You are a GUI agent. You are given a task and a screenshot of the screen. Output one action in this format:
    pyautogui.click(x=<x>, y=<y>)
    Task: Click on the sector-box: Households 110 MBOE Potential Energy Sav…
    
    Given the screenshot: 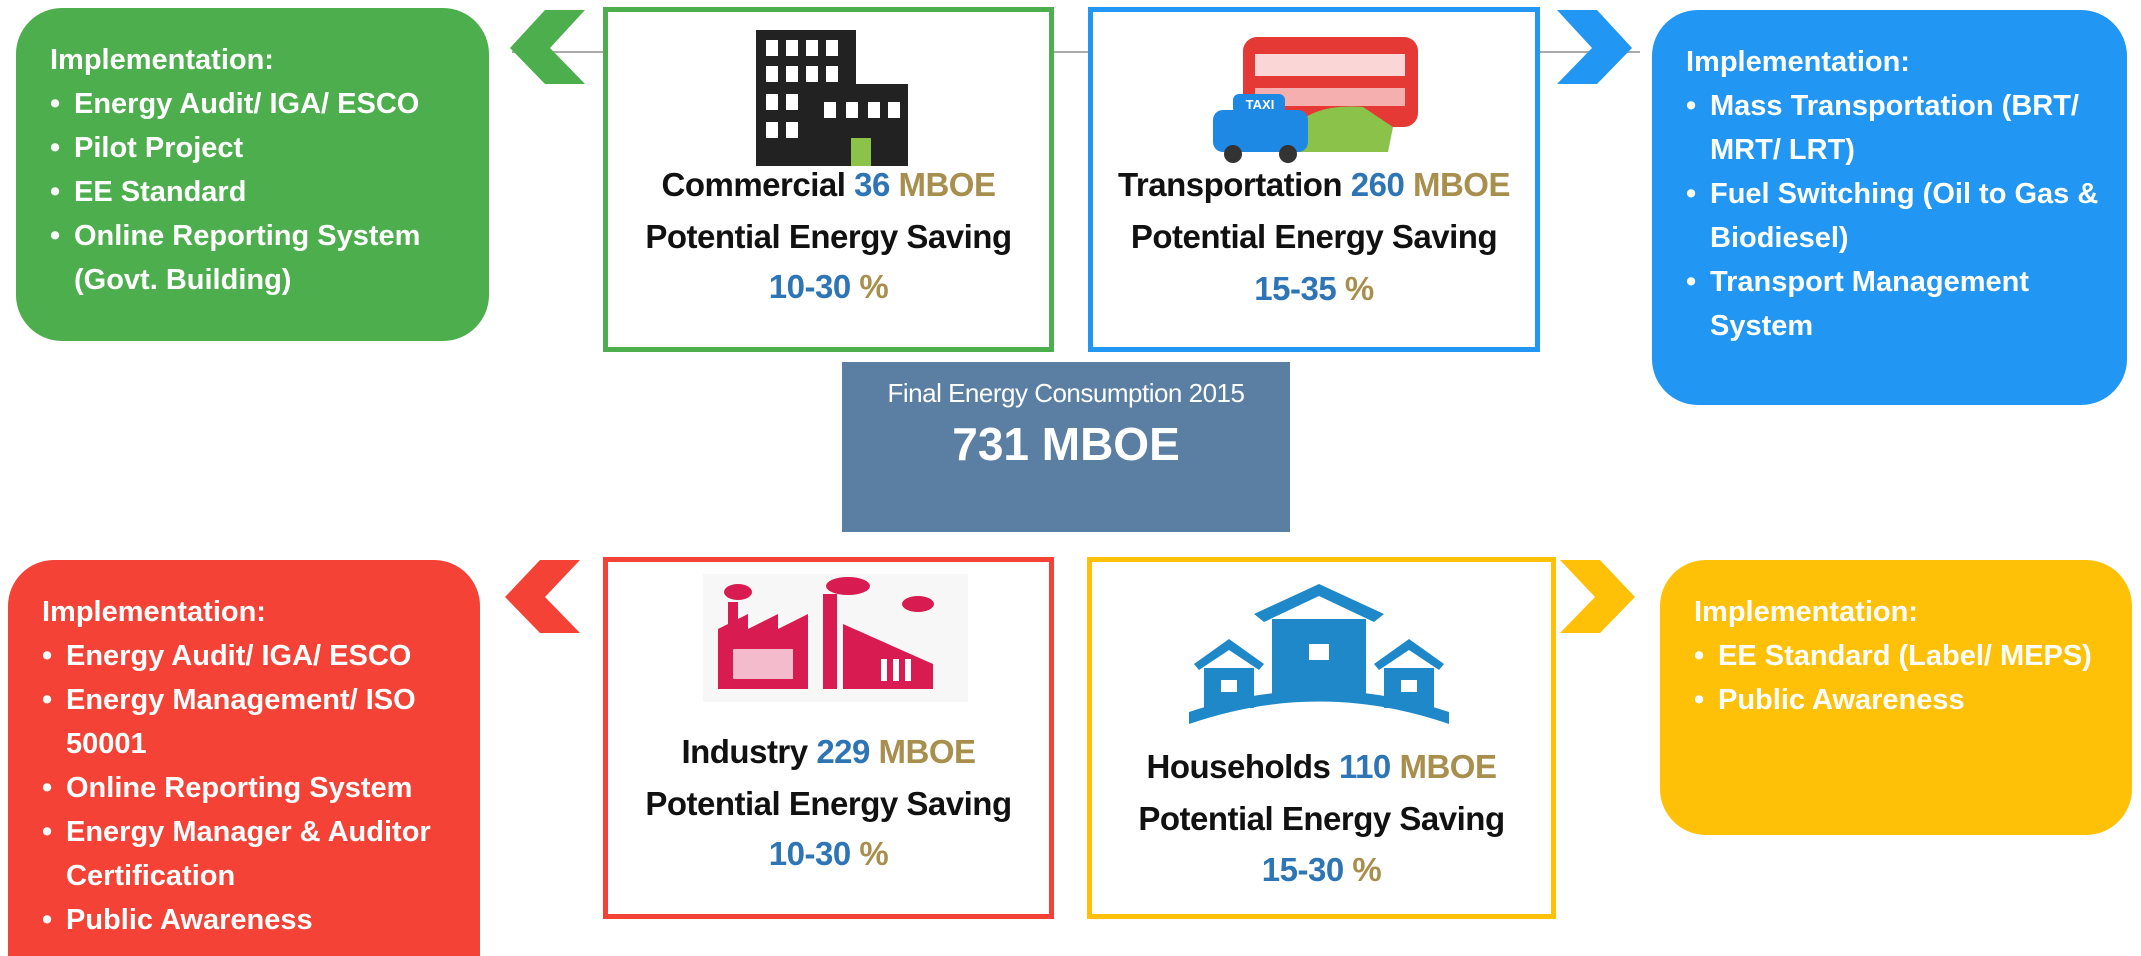 What is the action you would take?
    pyautogui.click(x=1321, y=738)
    